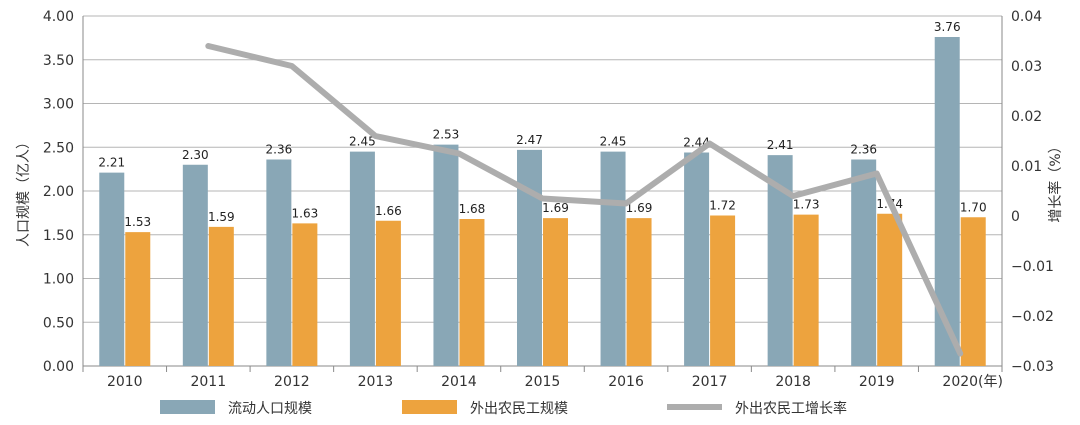  Describe the element at coordinates (388, 211) in the screenshot. I see `data-label: 1.66` at that location.